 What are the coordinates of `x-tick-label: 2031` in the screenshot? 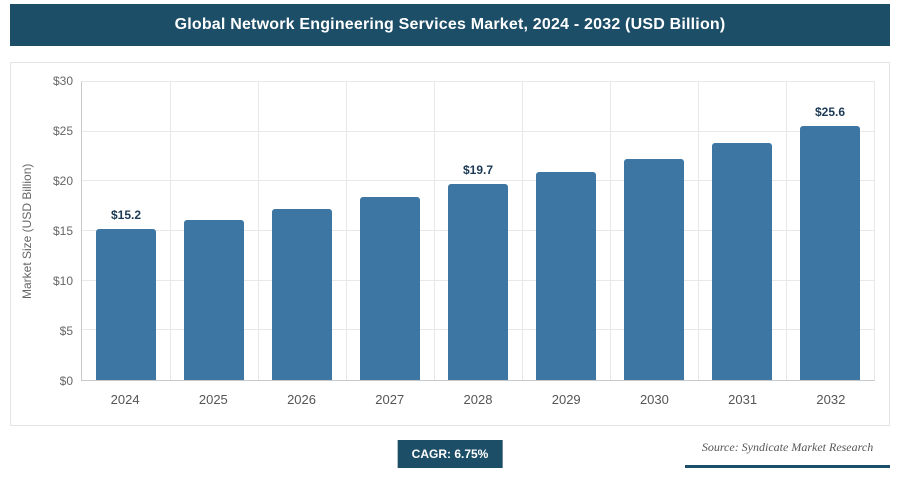 It's located at (743, 399).